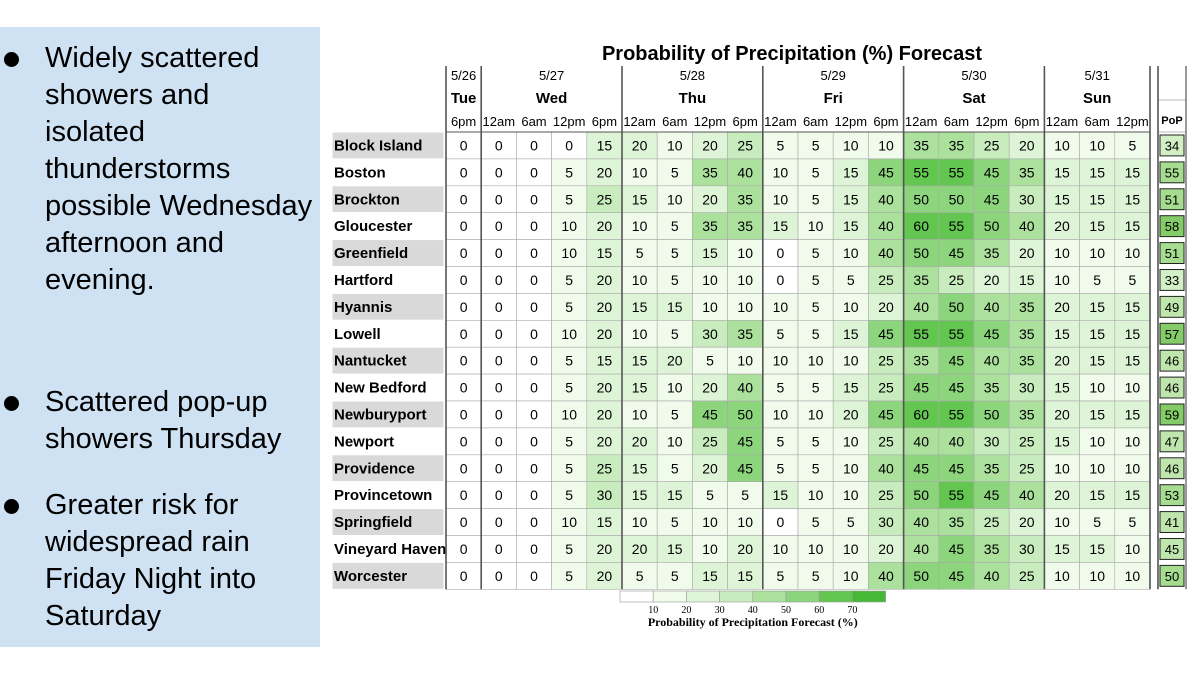 Image resolution: width=1200 pixels, height=675 pixels. I want to click on pop-header-label: PoP, so click(1171, 121).